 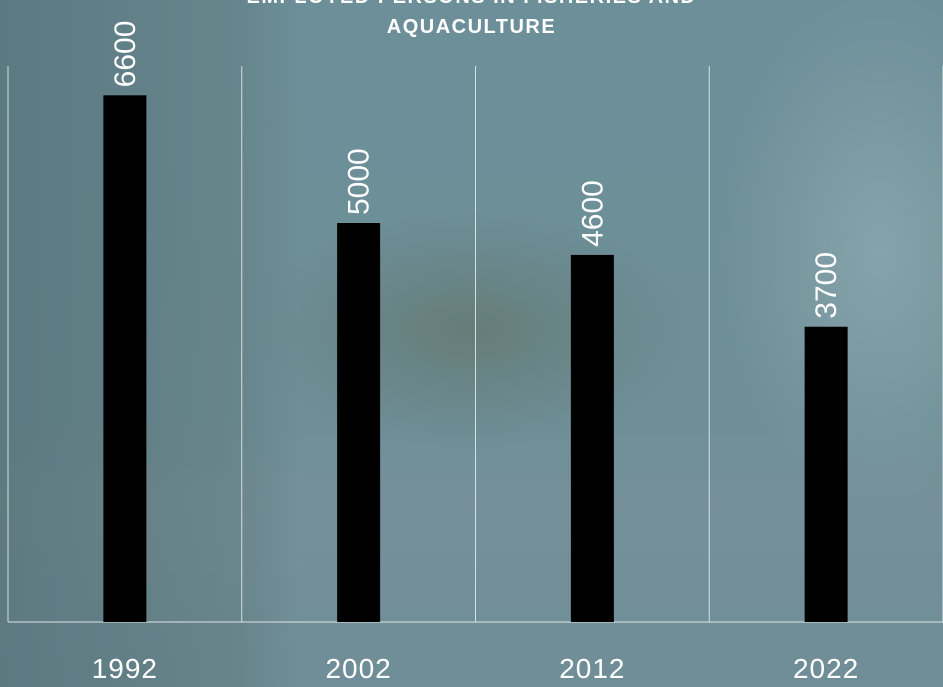 What do you see at coordinates (826, 474) in the screenshot?
I see `bar-2022` at bounding box center [826, 474].